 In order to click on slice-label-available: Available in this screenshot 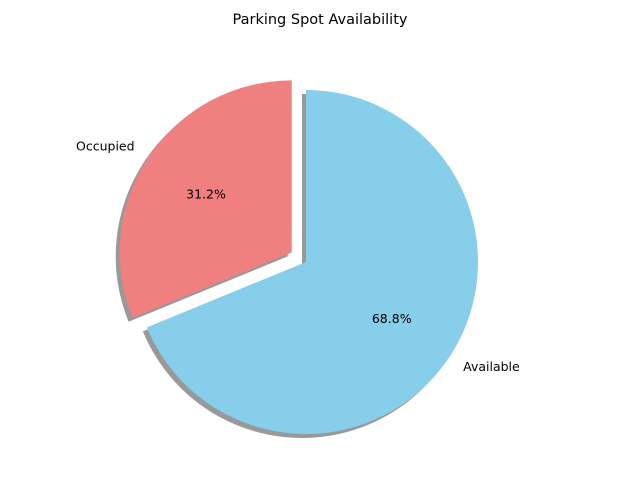, I will do `click(491, 366)`.